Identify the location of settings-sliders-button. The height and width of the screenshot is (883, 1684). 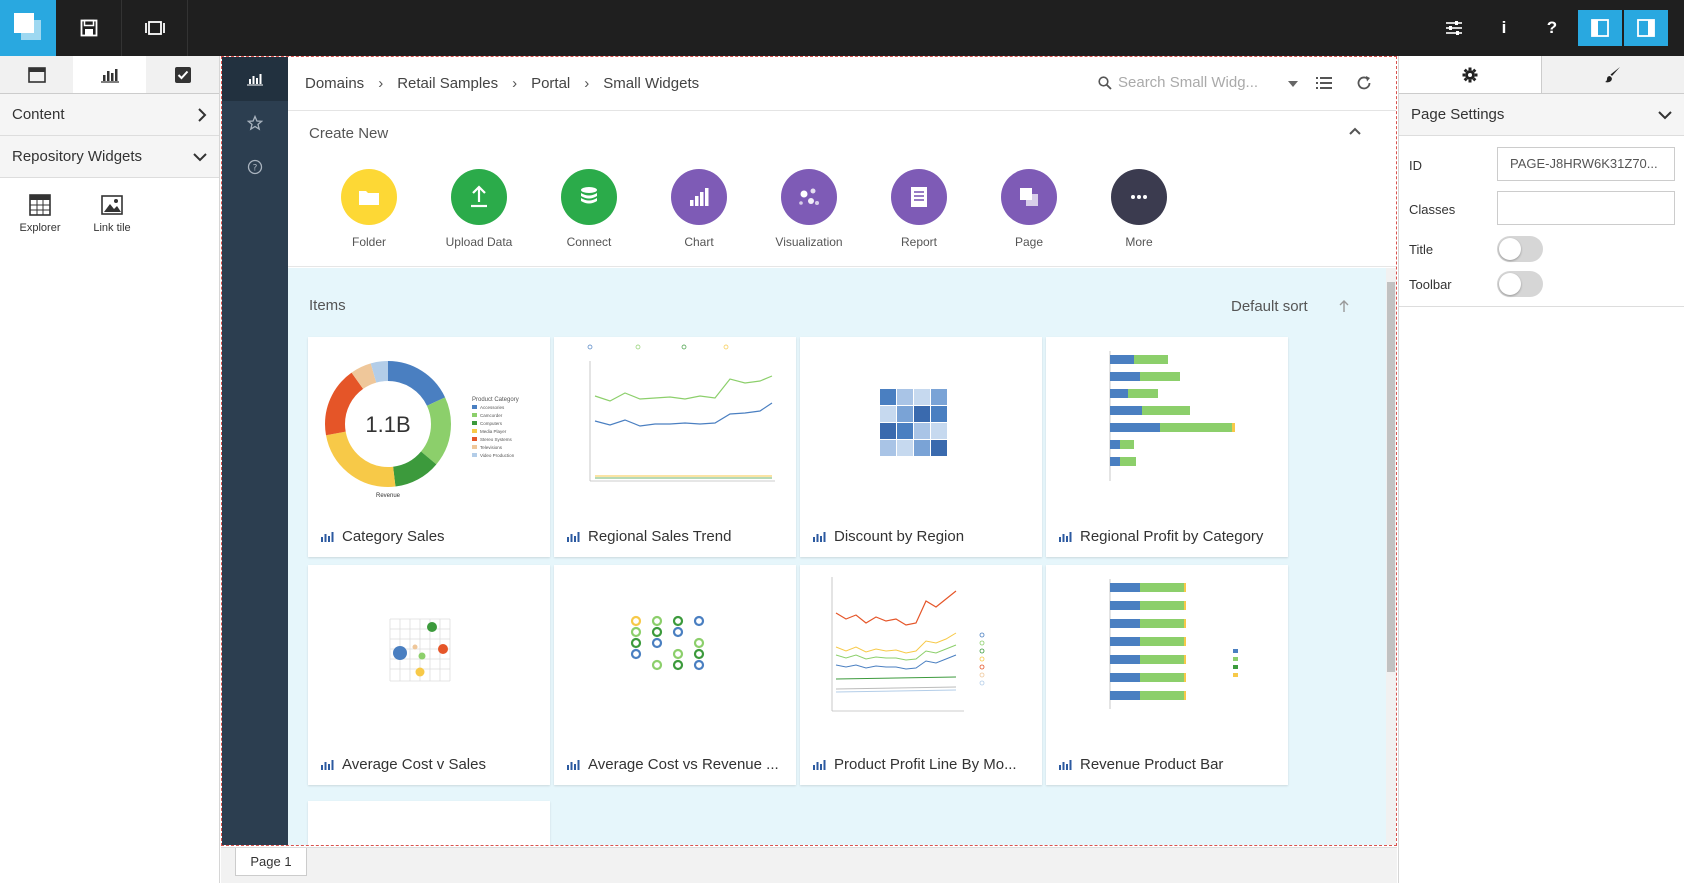
(1454, 28).